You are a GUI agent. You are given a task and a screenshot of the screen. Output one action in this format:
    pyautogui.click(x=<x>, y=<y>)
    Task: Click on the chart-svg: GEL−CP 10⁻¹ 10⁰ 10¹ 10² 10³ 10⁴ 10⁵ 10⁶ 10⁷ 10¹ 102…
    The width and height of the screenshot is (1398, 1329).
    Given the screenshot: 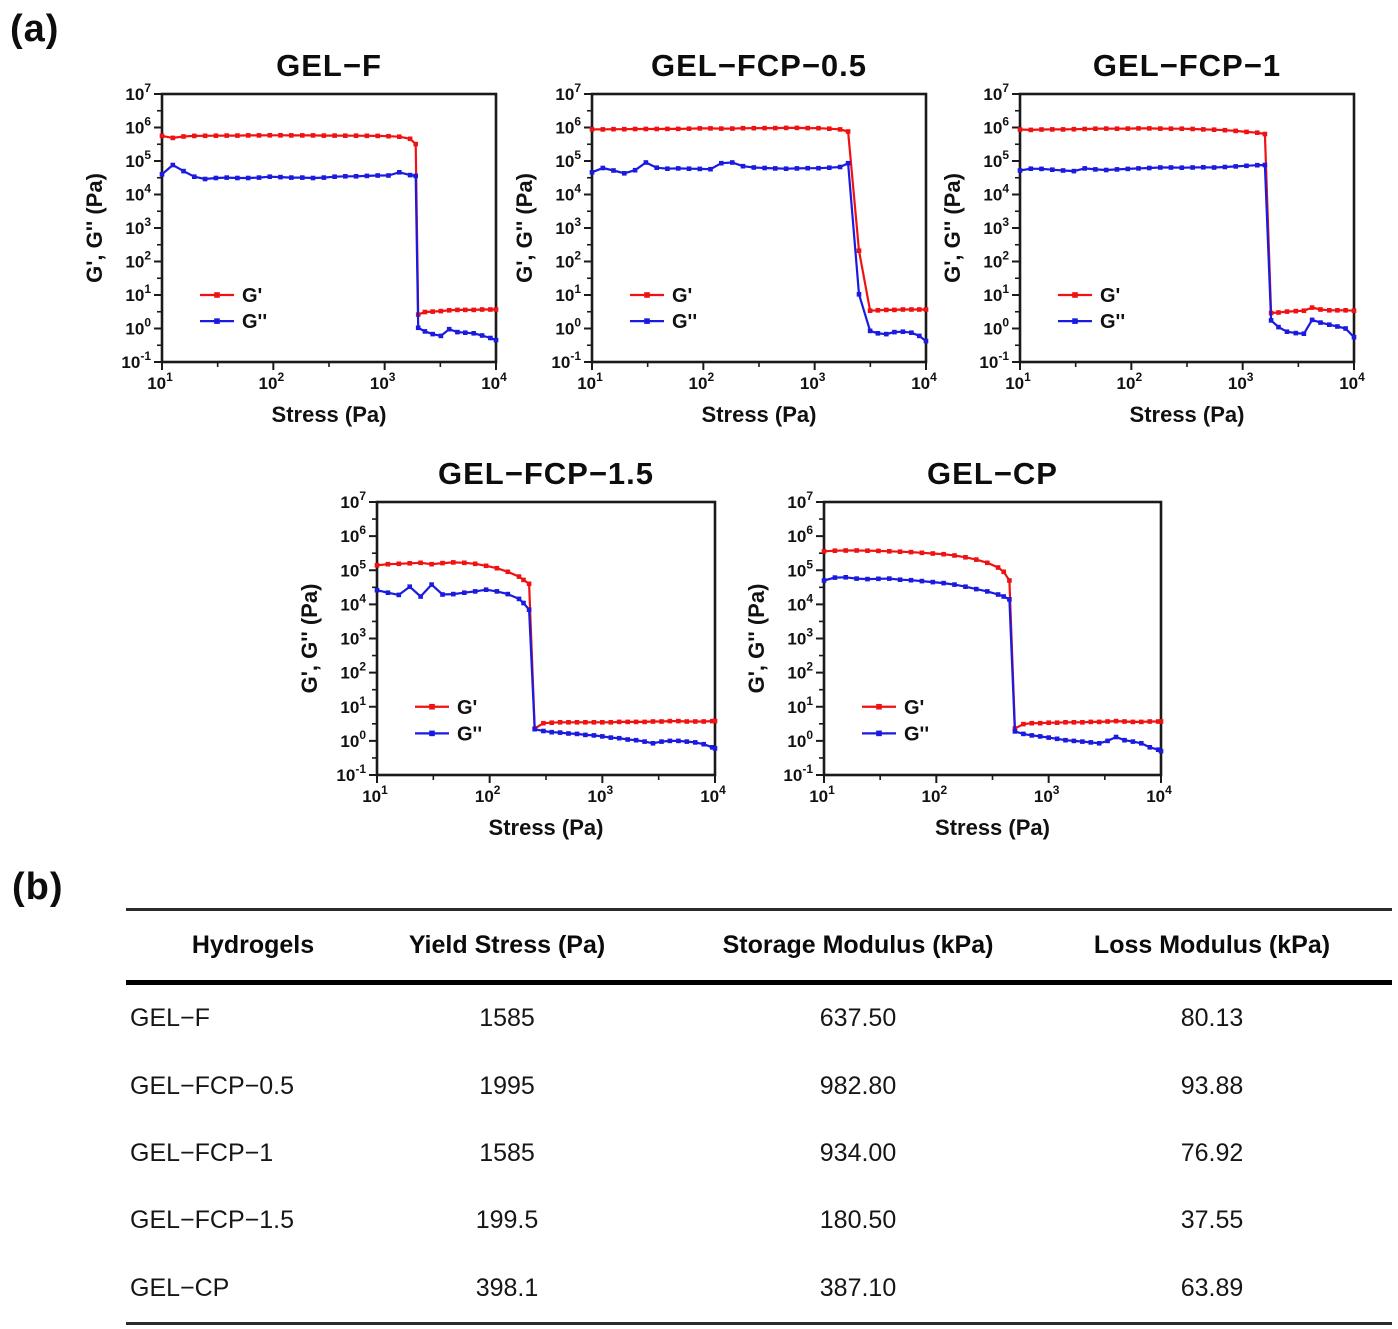 What is the action you would take?
    pyautogui.click(x=958, y=648)
    